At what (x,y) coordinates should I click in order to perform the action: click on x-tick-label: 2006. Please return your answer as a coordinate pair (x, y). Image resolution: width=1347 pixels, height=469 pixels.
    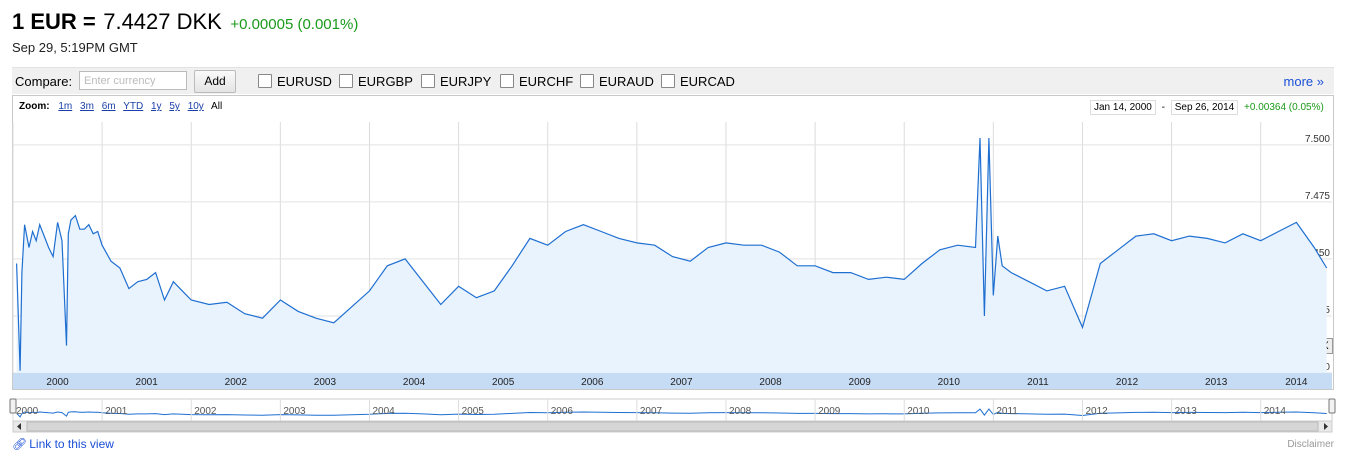
    Looking at the image, I should click on (592, 382).